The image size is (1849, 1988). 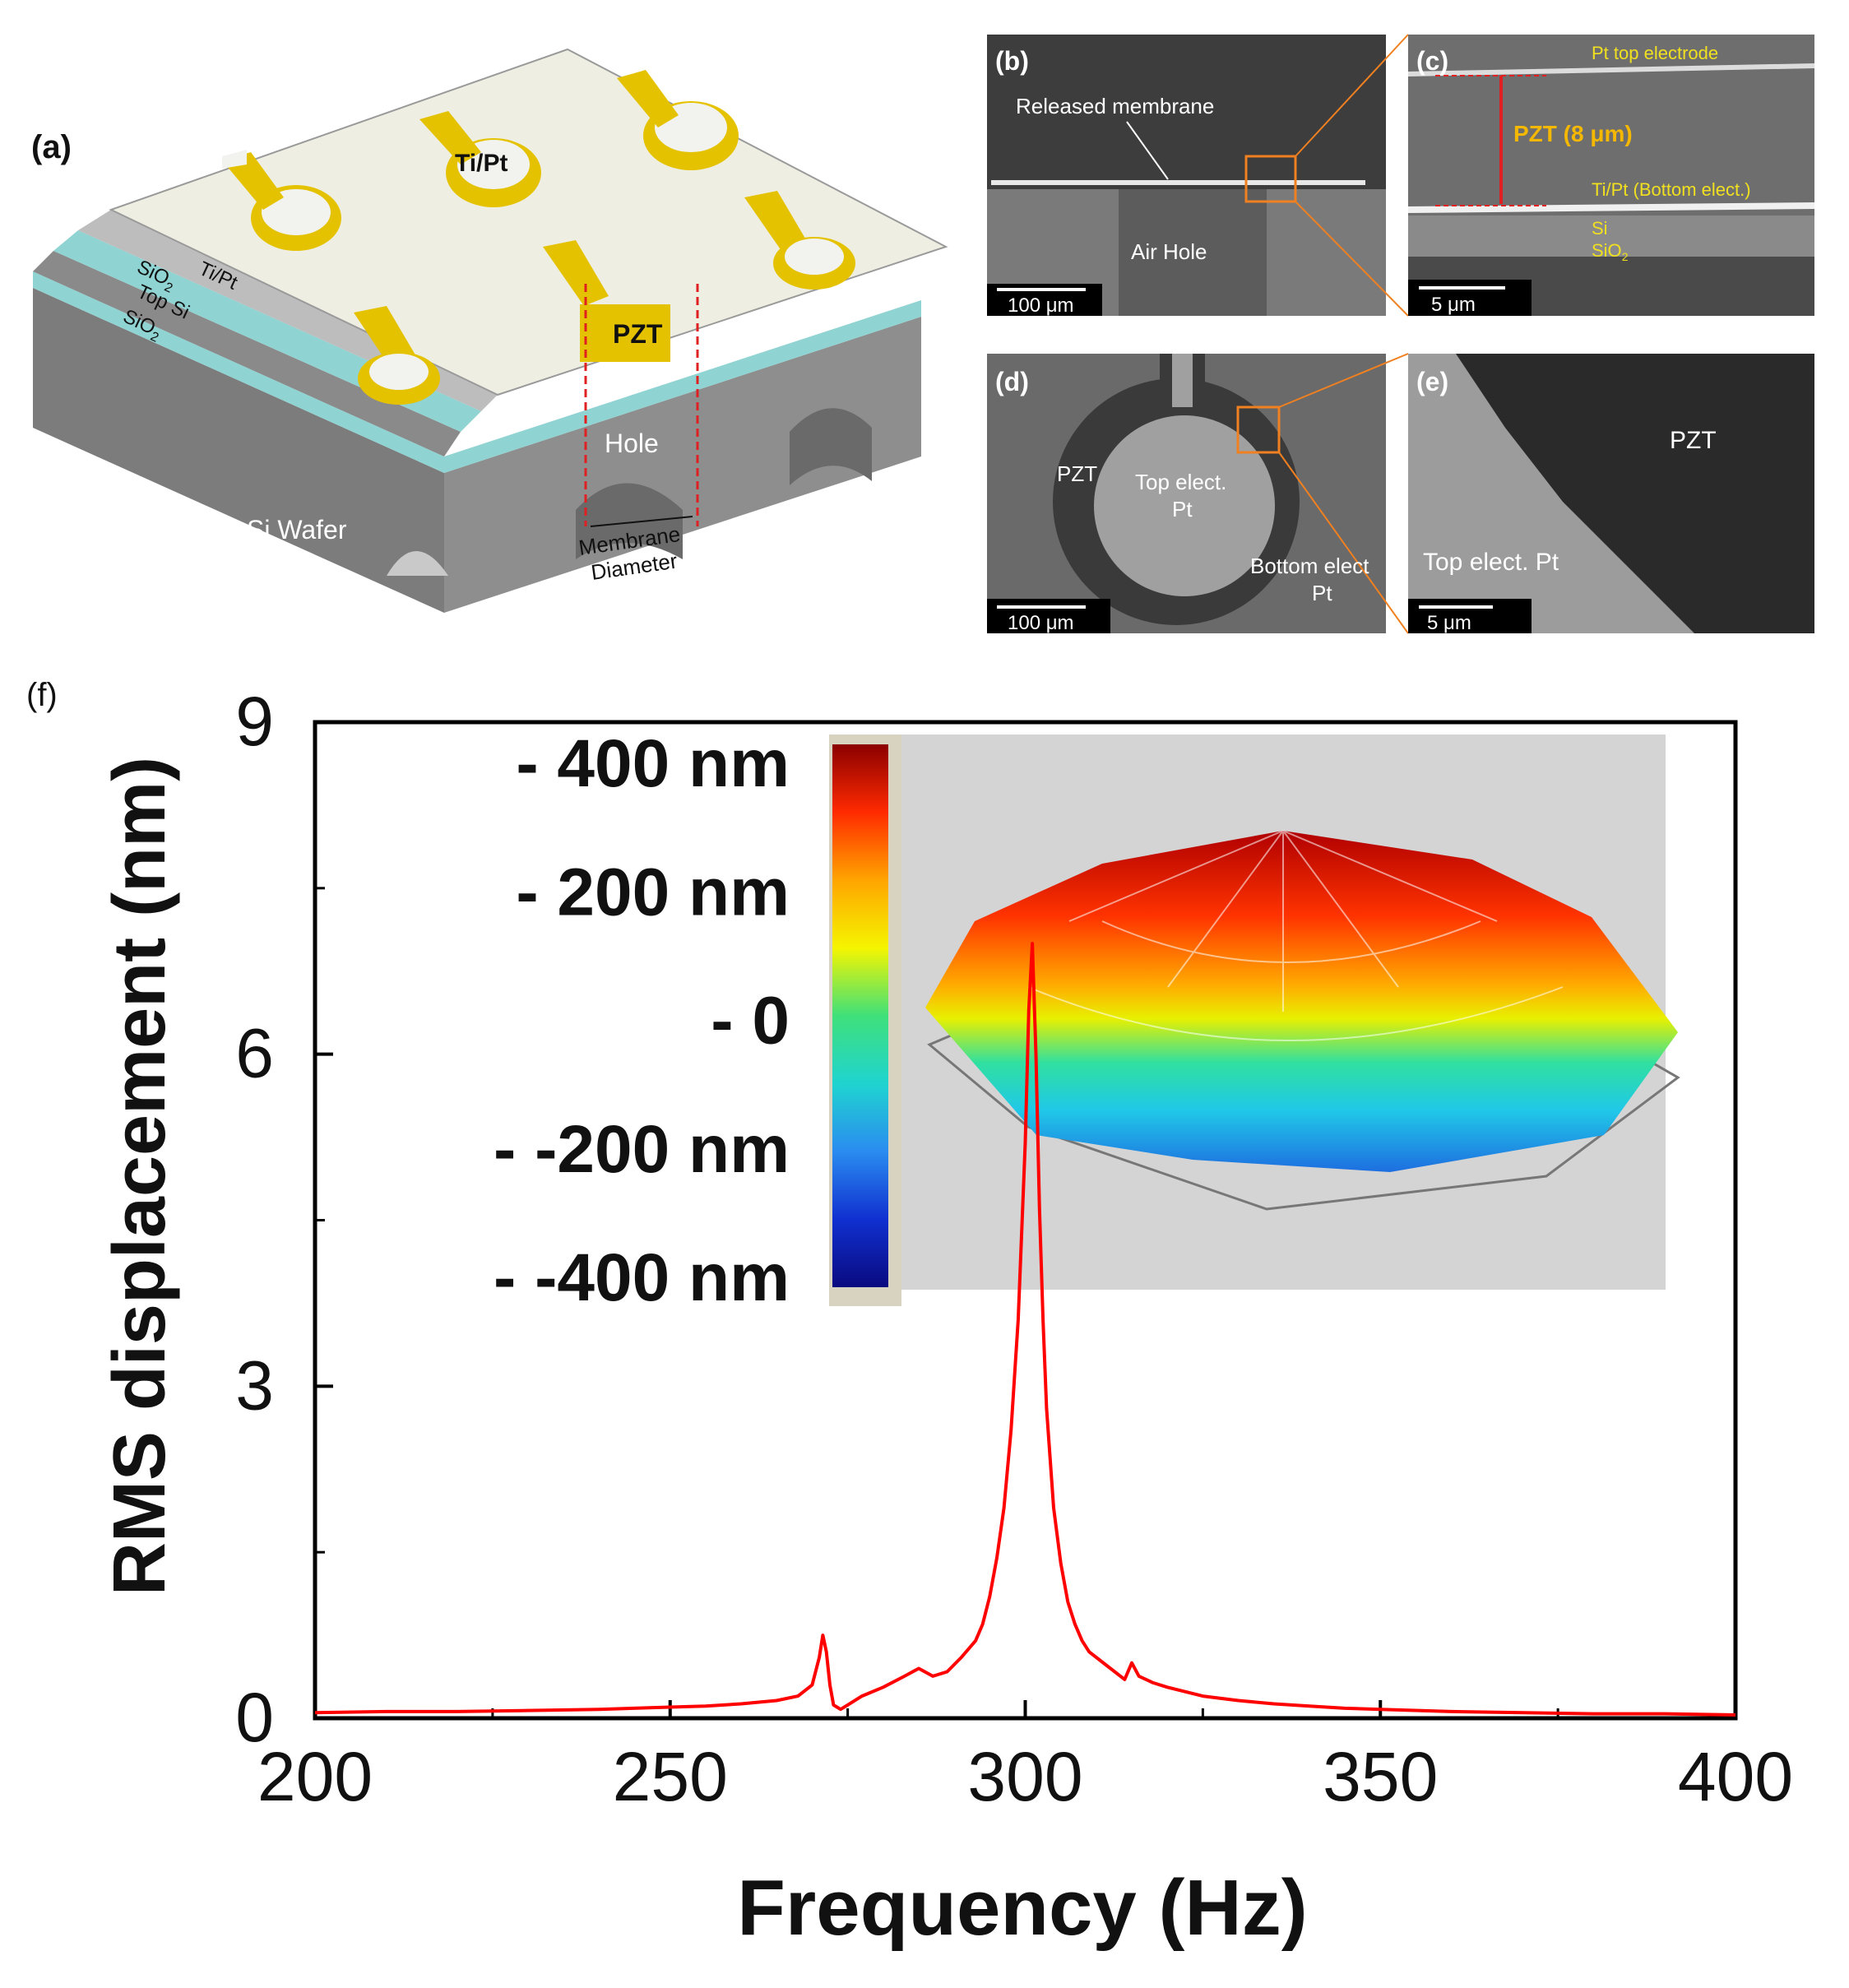 I want to click on colorbar-label: - 400 nm, so click(x=653, y=764).